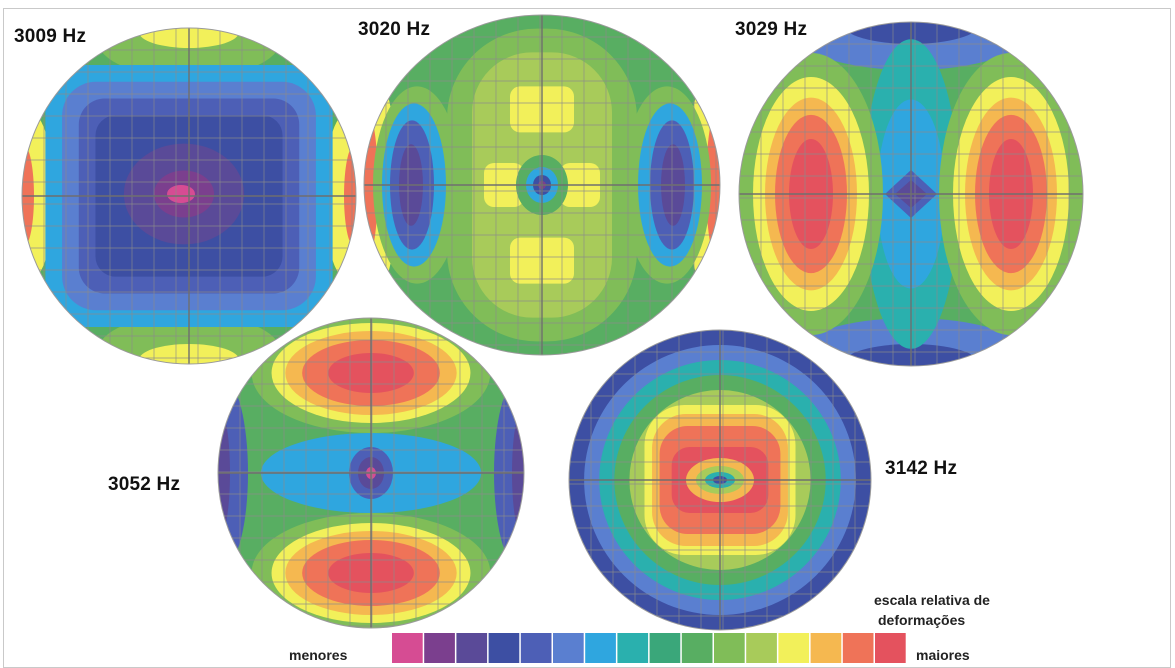 The width and height of the screenshot is (1175, 668). Describe the element at coordinates (922, 620) in the screenshot. I see `scale-title-line2: deformações` at that location.